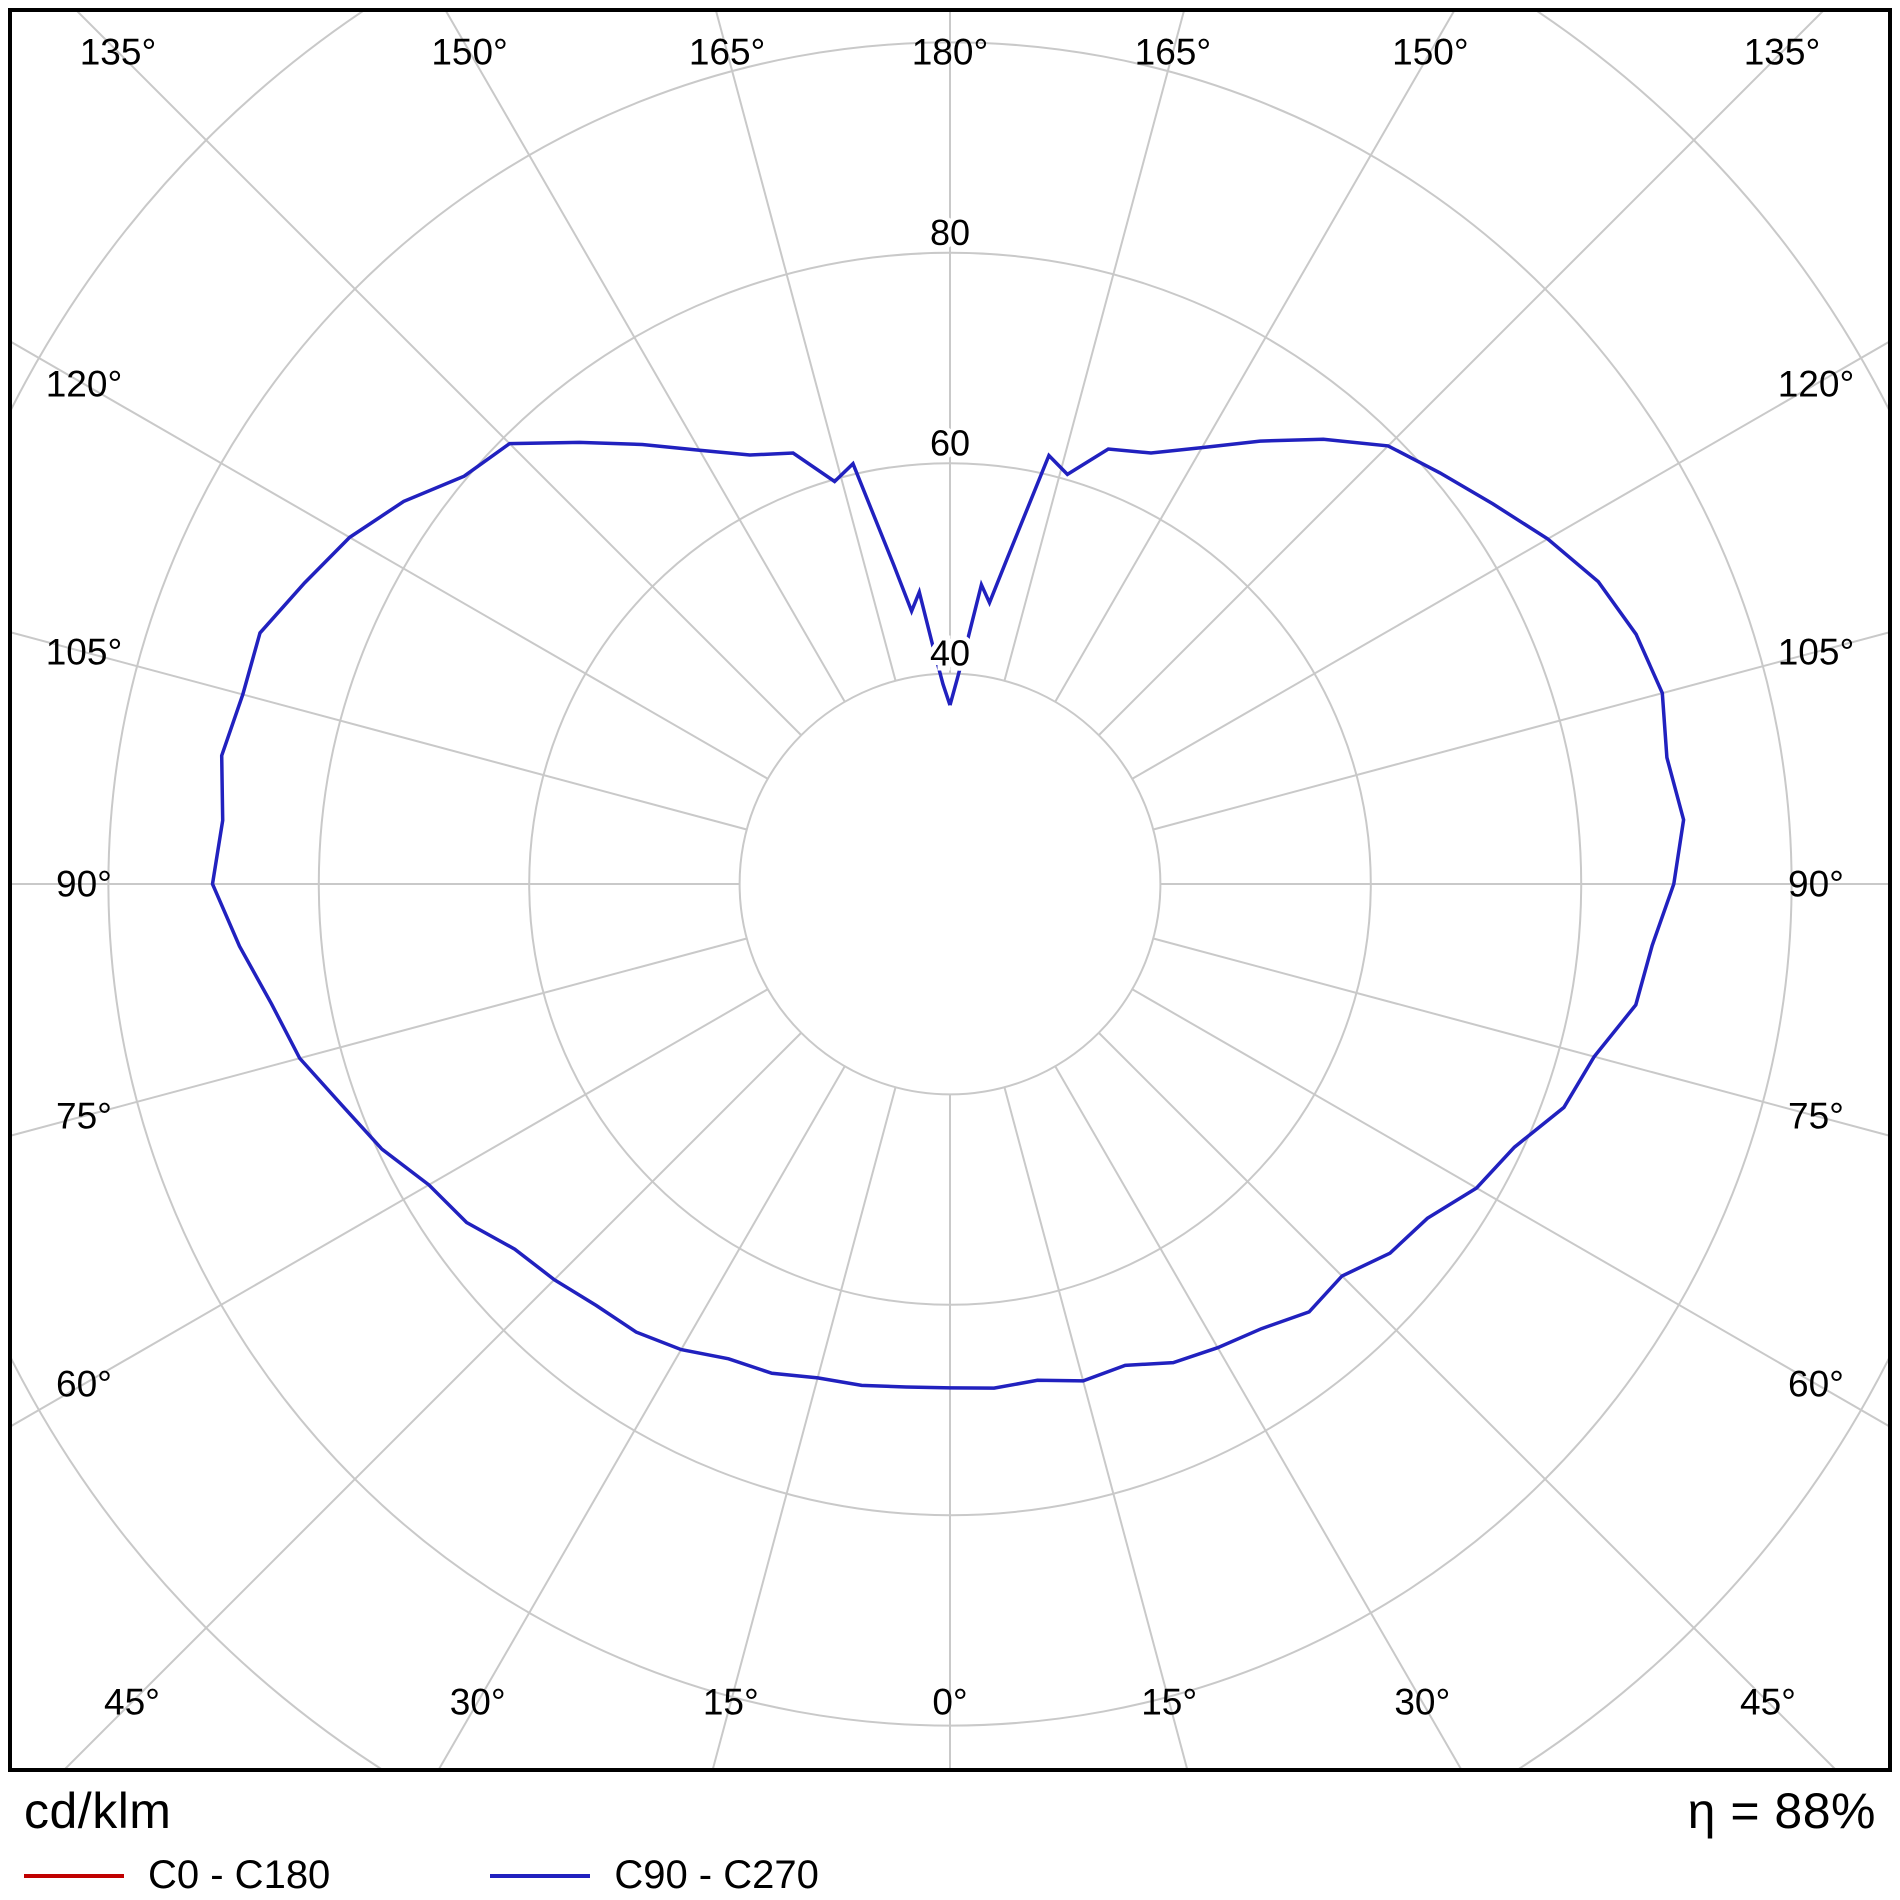 The image size is (1900, 1900). What do you see at coordinates (950, 653) in the screenshot?
I see `radial-tick-label: 40` at bounding box center [950, 653].